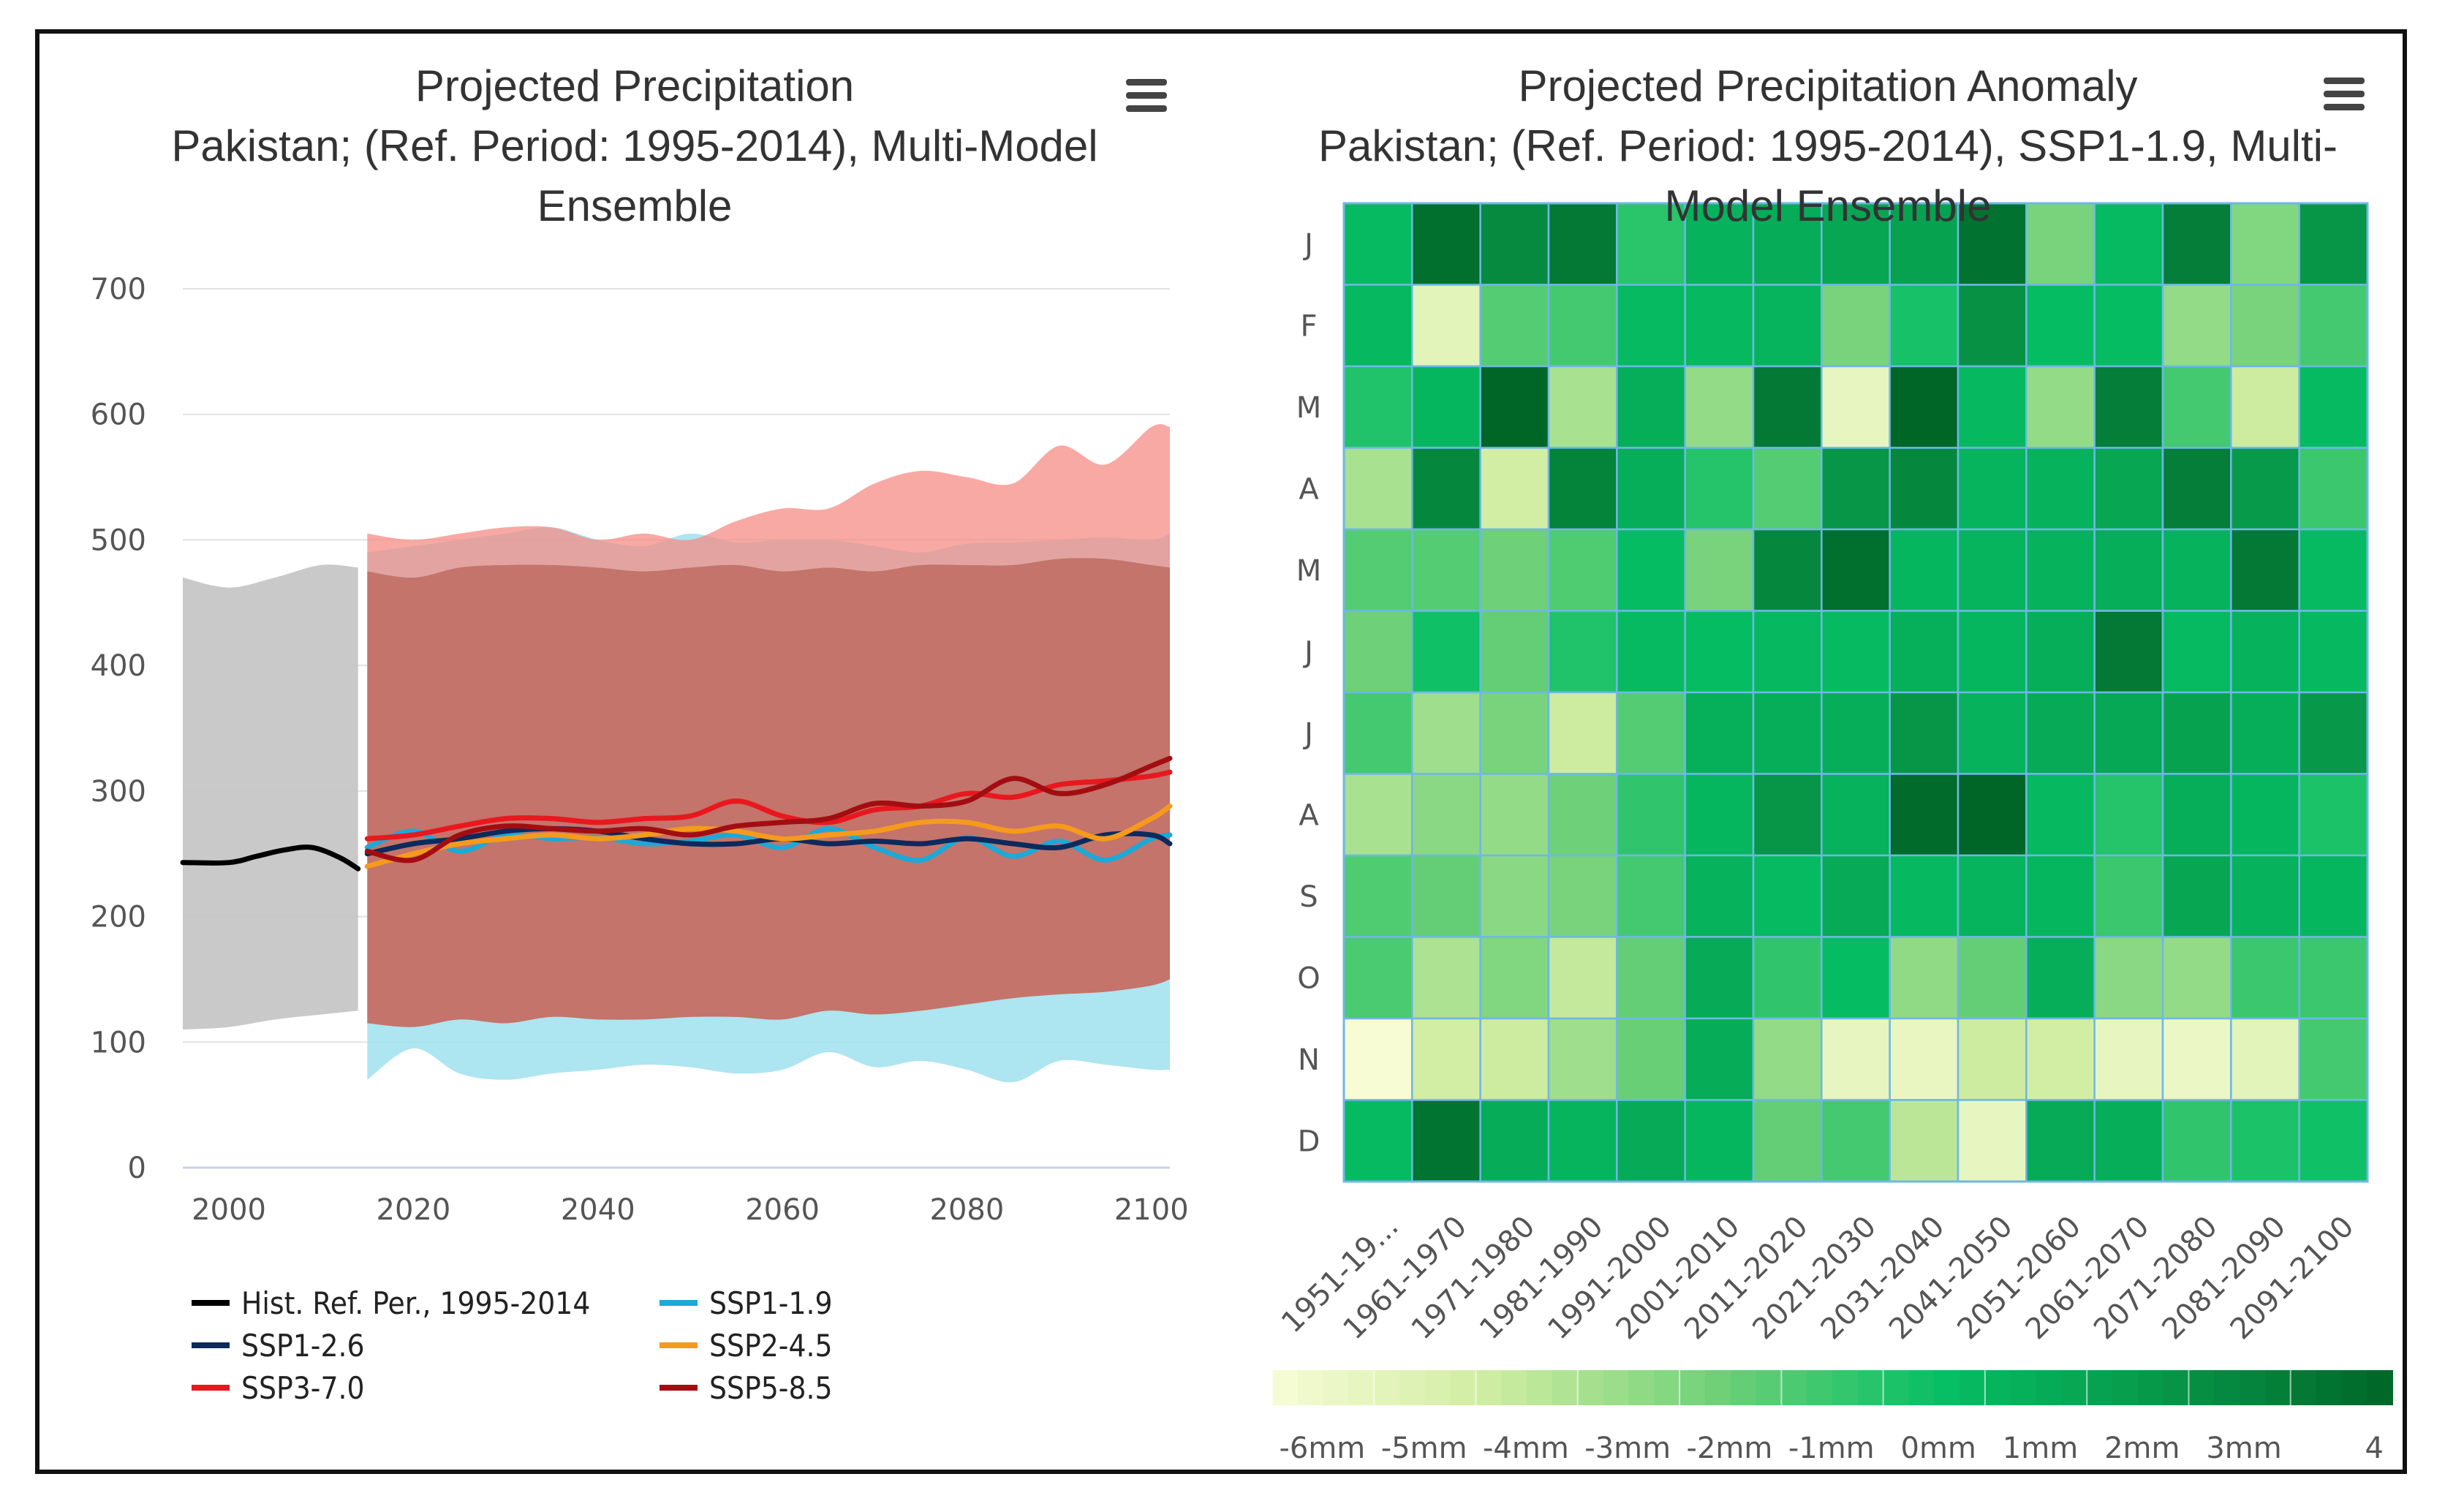 The image size is (2445, 1512). I want to click on legend-item: Hist. Ref. Per., 1995-2014, so click(391, 1303).